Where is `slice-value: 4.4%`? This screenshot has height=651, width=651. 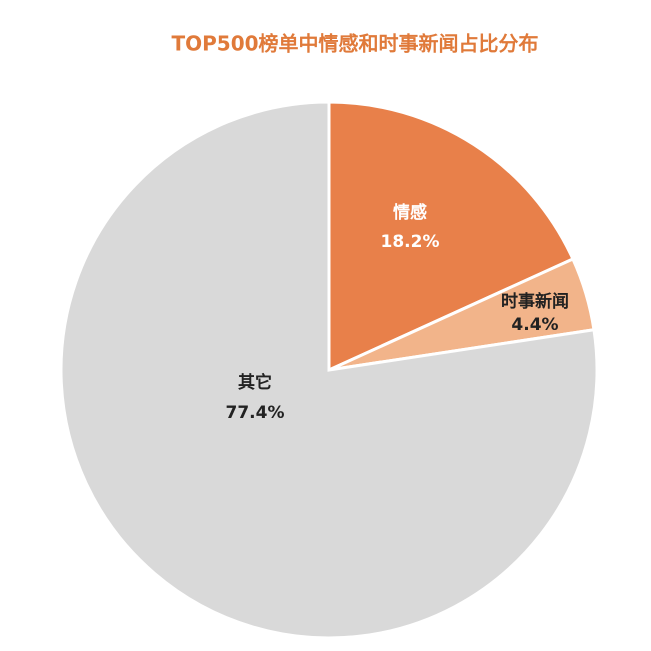 slice-value: 4.4% is located at coordinates (534, 325).